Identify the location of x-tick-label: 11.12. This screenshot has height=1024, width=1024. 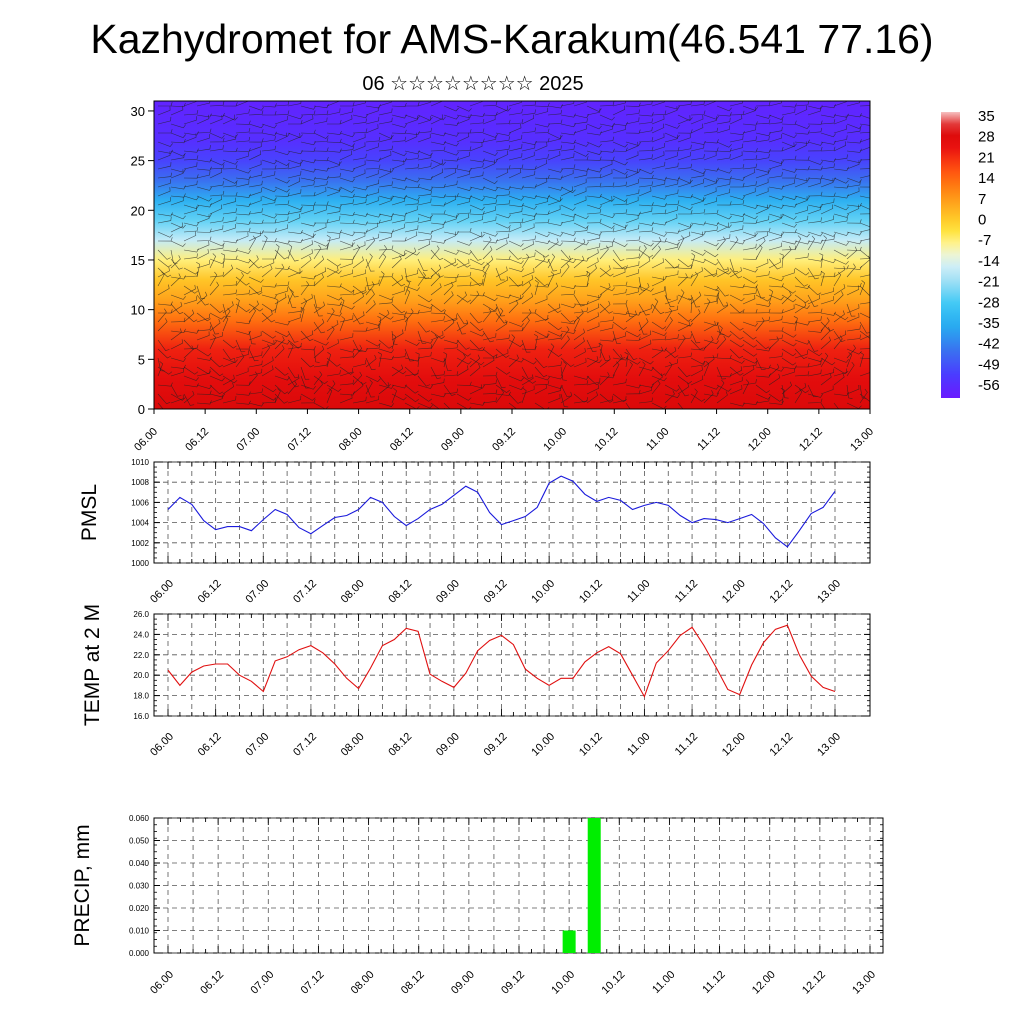
(686, 744).